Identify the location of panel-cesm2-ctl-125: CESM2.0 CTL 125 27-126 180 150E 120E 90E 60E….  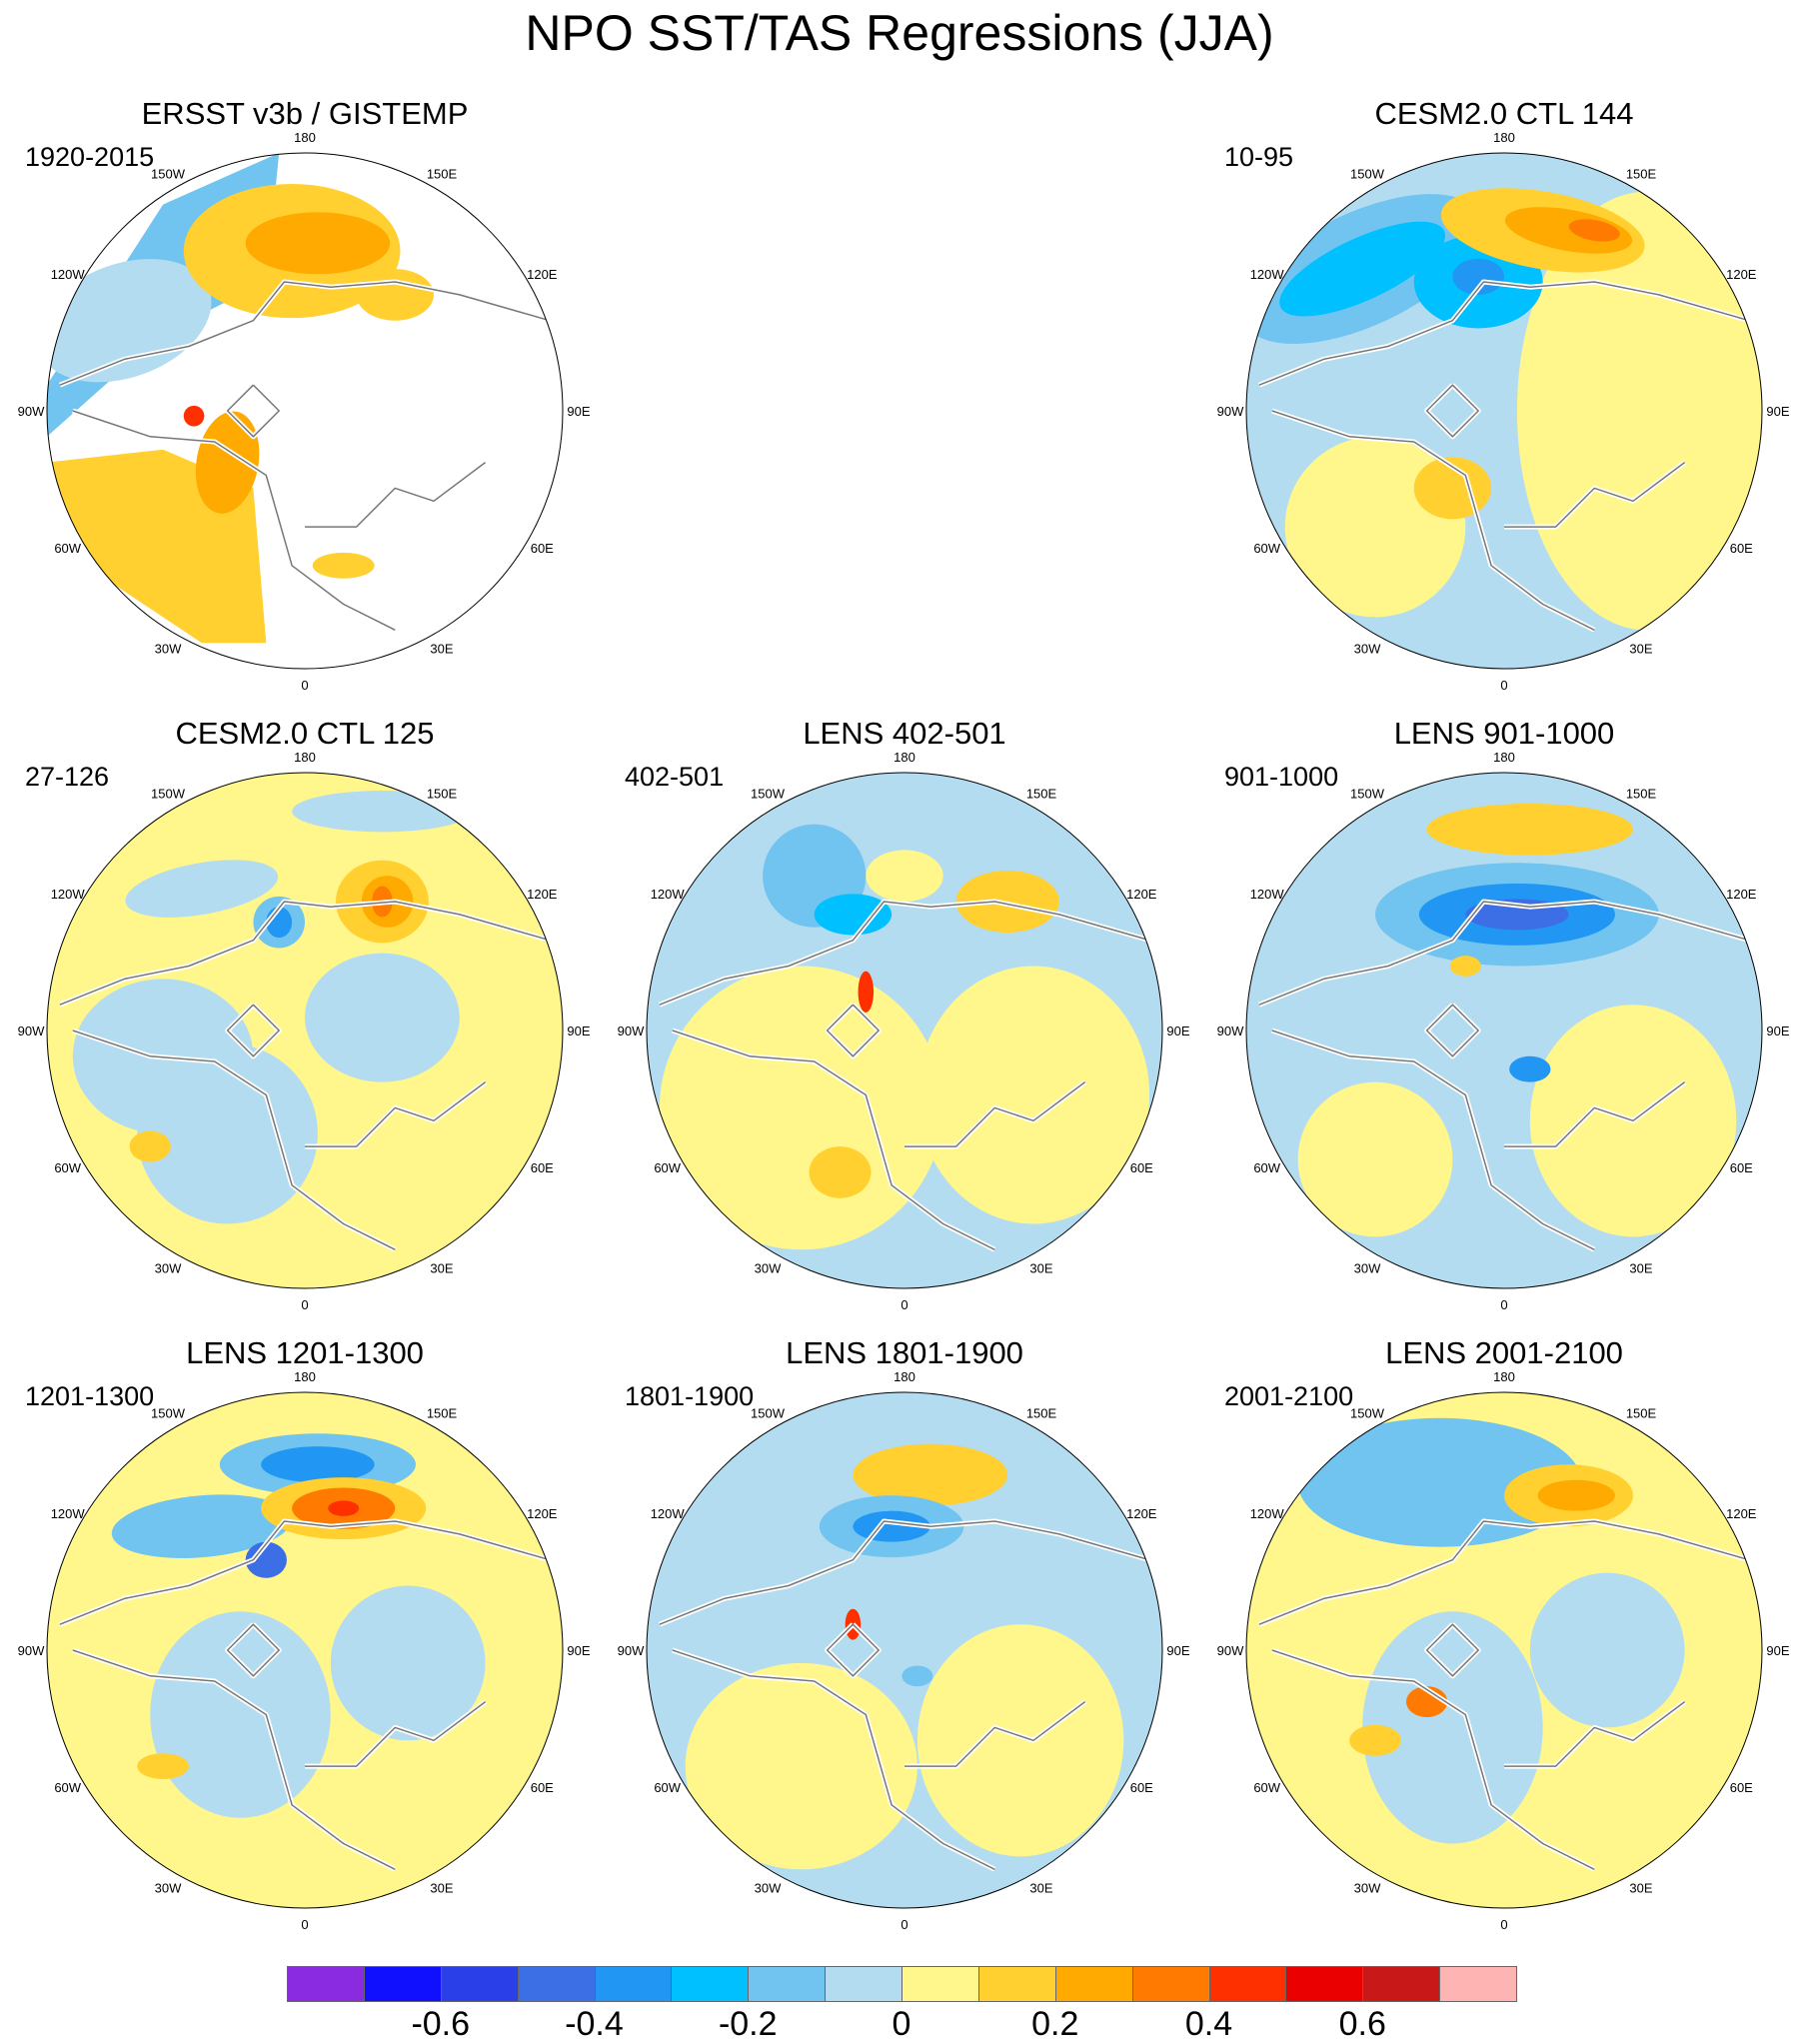
(304, 1015).